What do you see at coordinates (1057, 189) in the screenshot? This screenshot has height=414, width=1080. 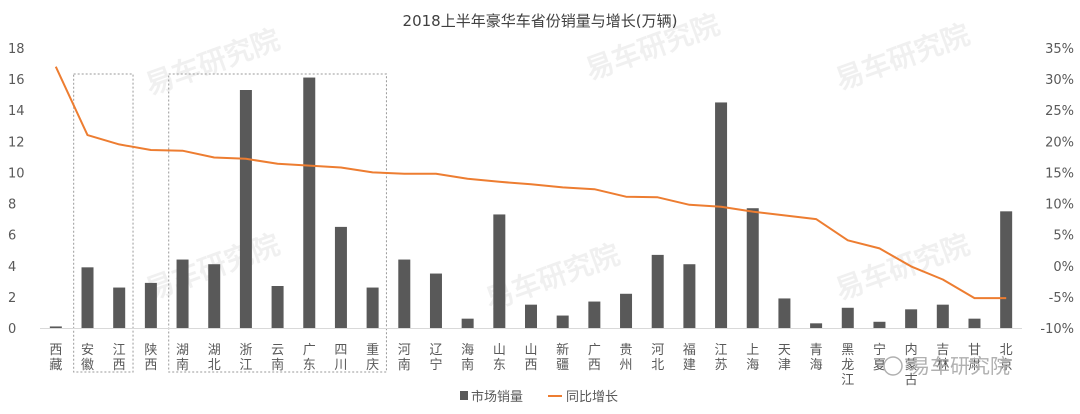 I see `right-axis-ticks: -10% -5% 0% 5% 10% 15% 20% 25% 30% 35%` at bounding box center [1057, 189].